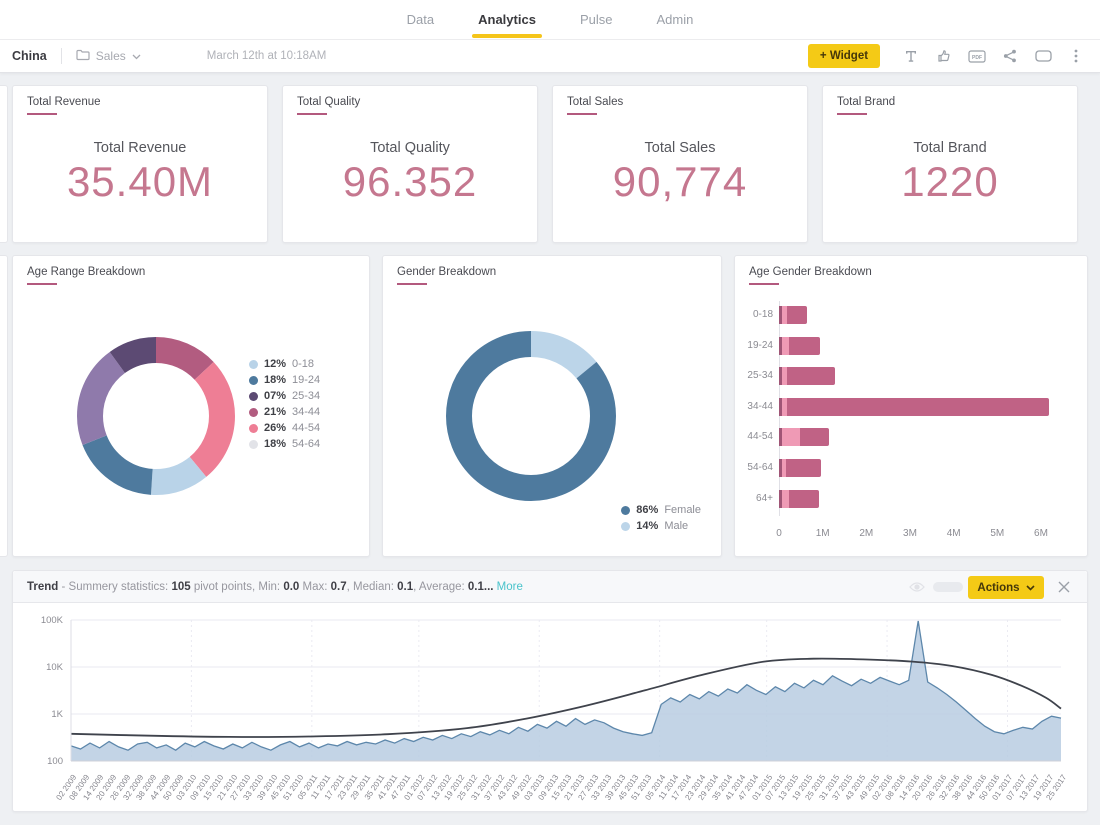 The width and height of the screenshot is (1100, 825). I want to click on svg-text: PDF, so click(977, 58).